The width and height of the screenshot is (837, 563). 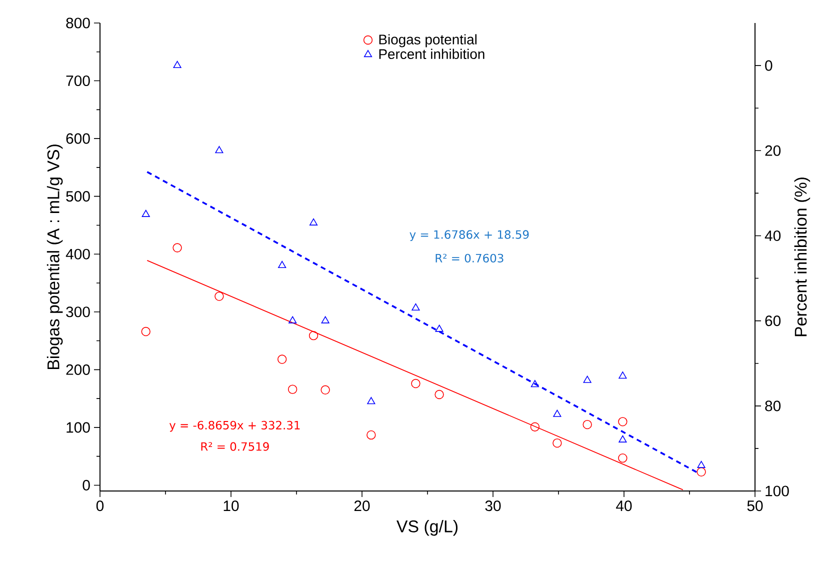 What do you see at coordinates (78, 427) in the screenshot?
I see `y-tick-label: 100` at bounding box center [78, 427].